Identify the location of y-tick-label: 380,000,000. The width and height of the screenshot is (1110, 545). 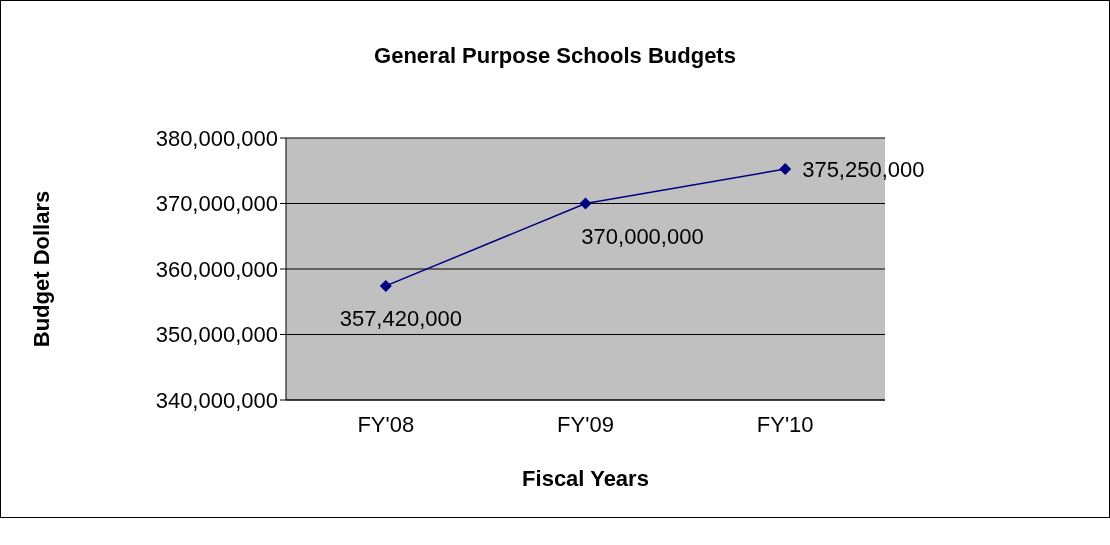
(216, 138).